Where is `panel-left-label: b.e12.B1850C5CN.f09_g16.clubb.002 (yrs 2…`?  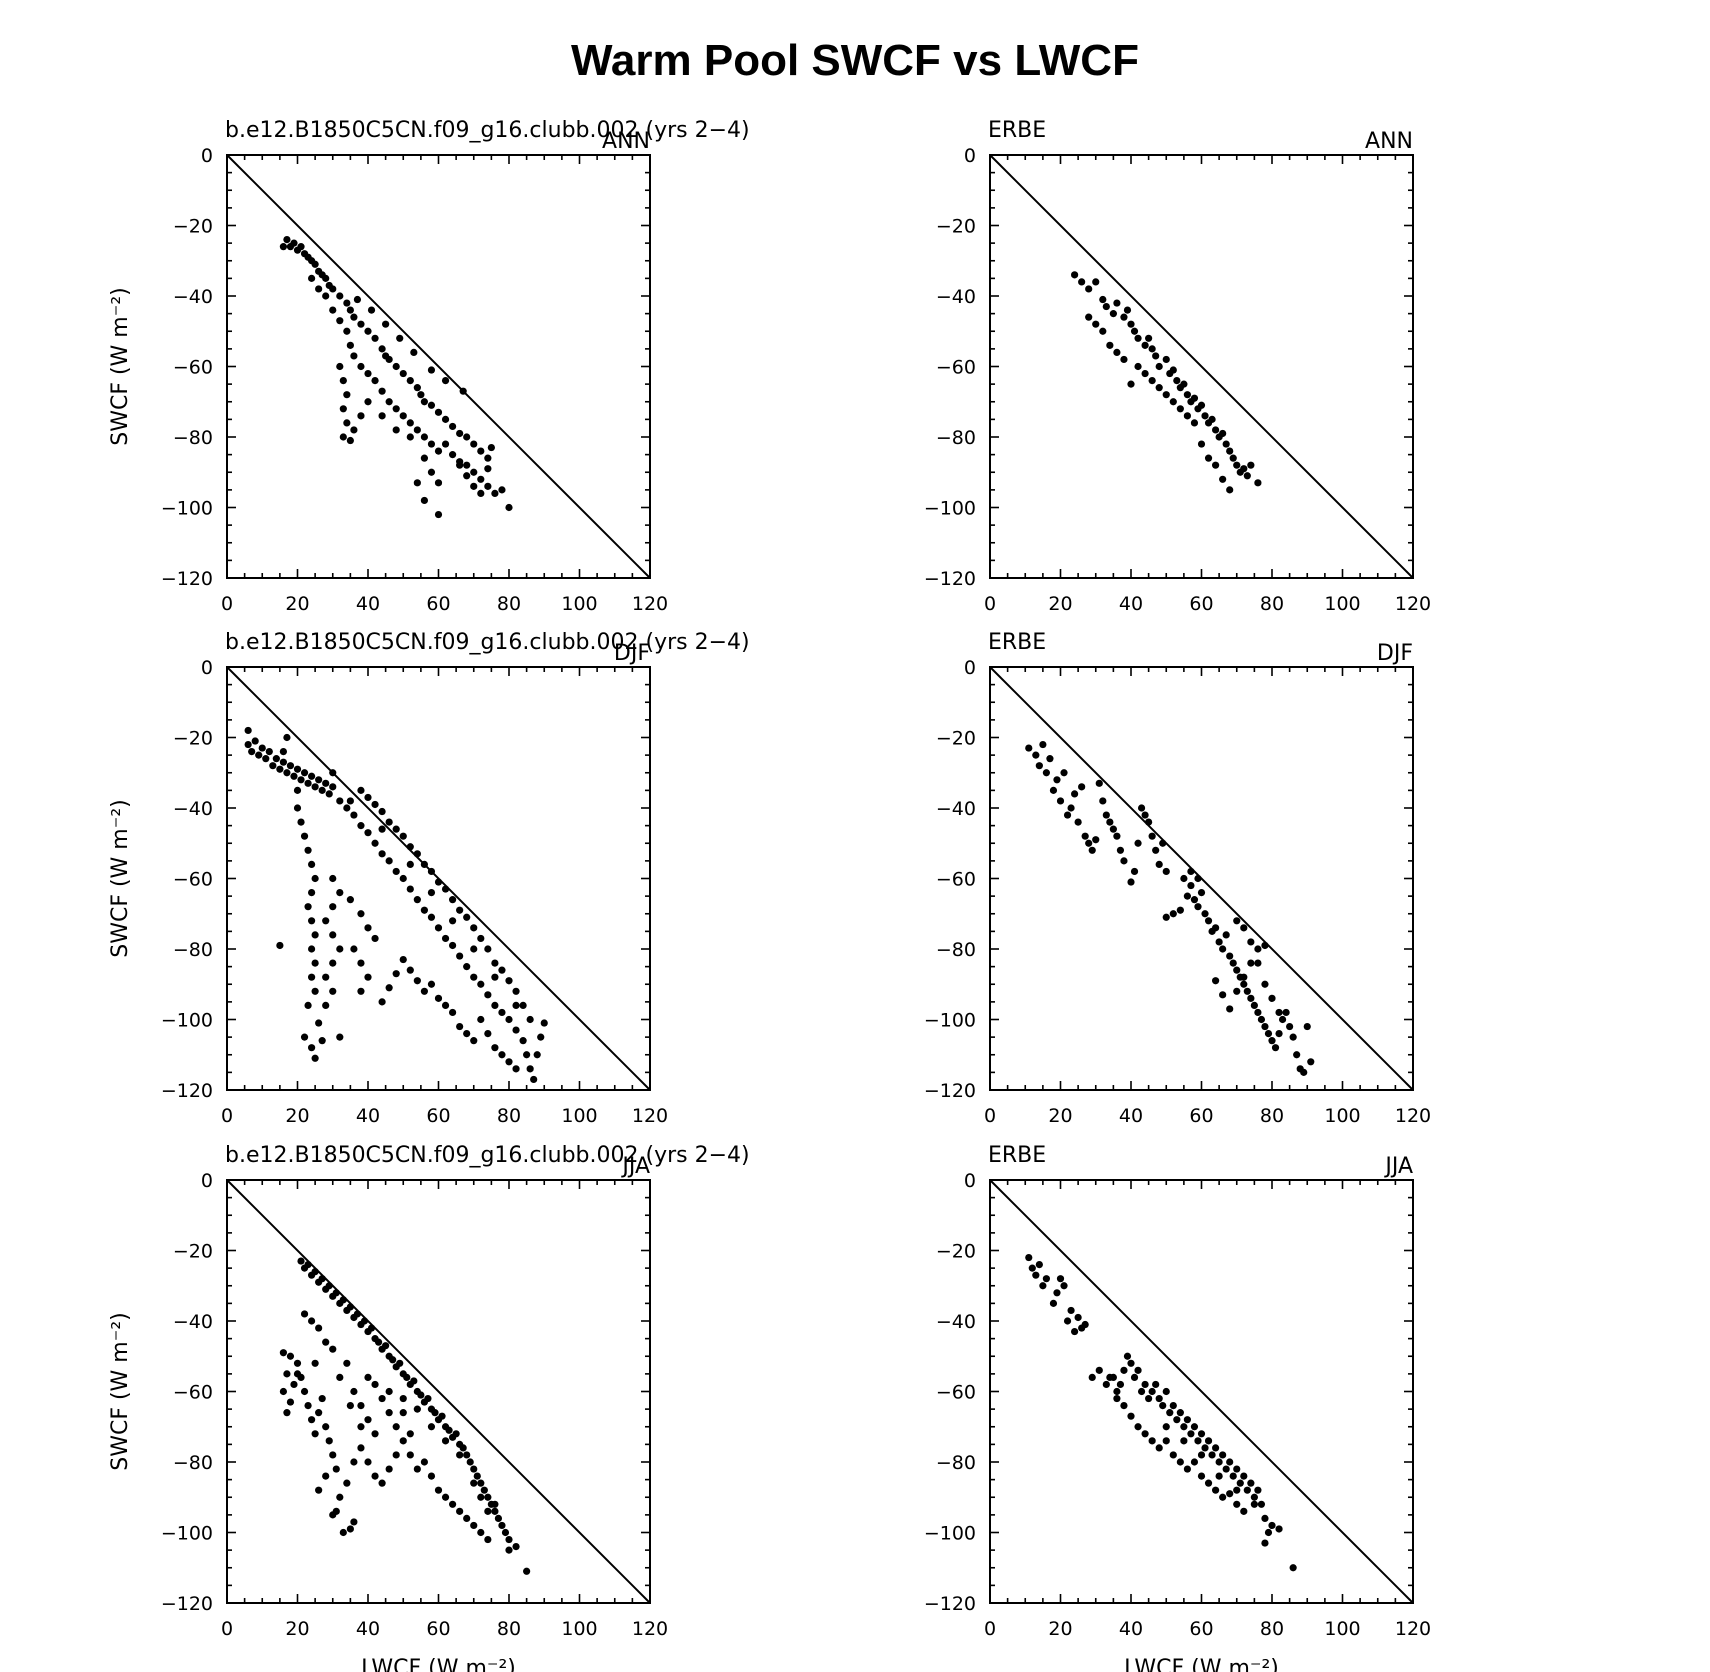 panel-left-label: b.e12.B1850C5CN.f09_g16.clubb.002 (yrs 2… is located at coordinates (487, 642).